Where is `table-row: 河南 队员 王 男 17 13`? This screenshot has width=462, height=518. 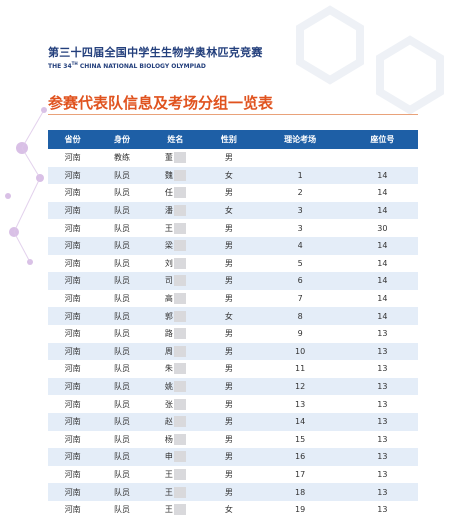
table-row: 河南 队员 王 男 17 13 is located at coordinates (233, 475).